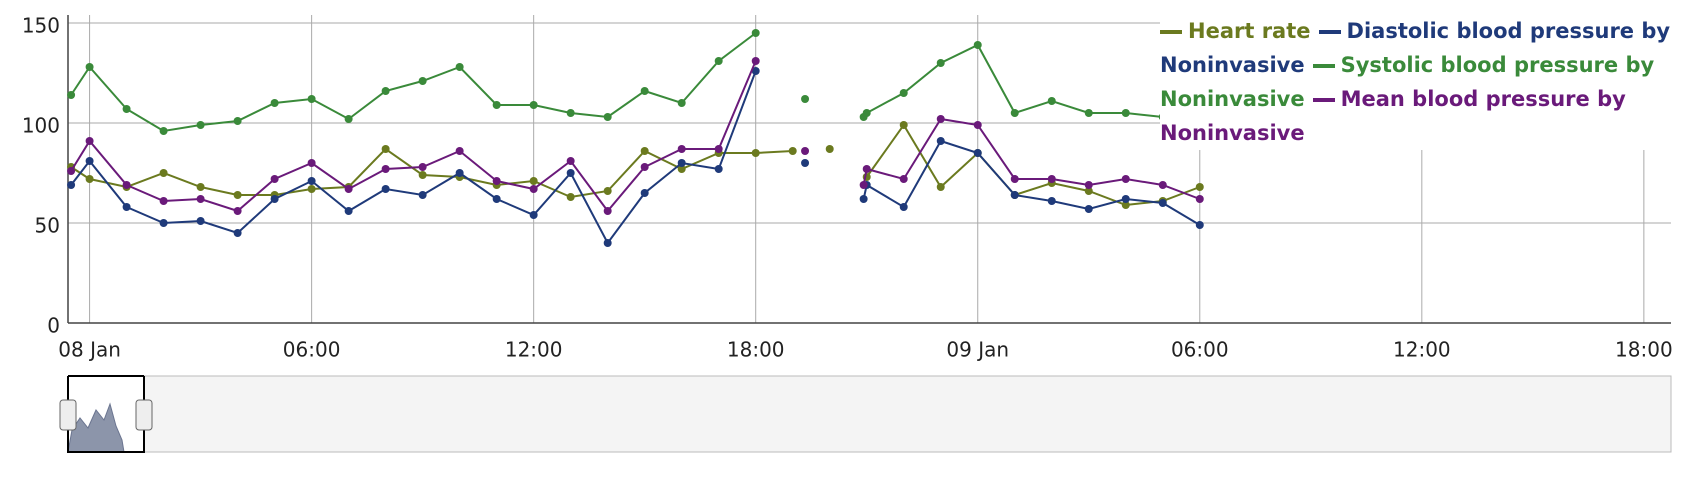 This screenshot has width=1682, height=478. What do you see at coordinates (312, 350) in the screenshot?
I see `x-tick-label: 06:00` at bounding box center [312, 350].